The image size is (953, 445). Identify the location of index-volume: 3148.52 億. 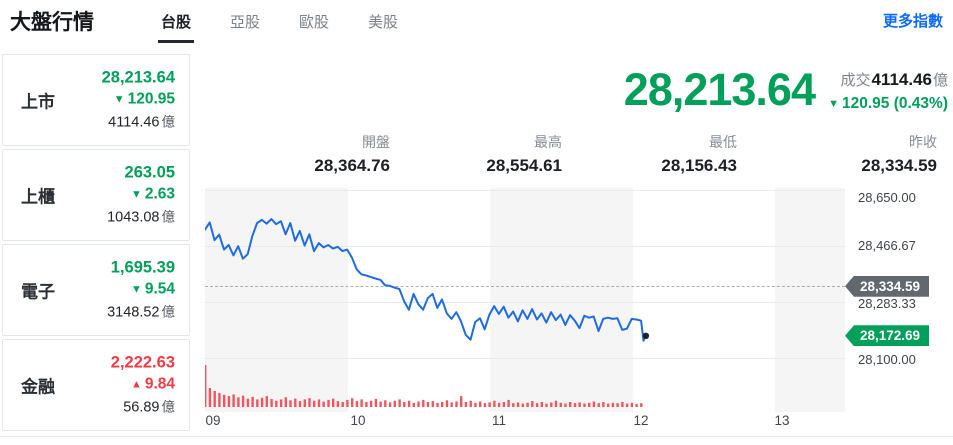
(141, 312).